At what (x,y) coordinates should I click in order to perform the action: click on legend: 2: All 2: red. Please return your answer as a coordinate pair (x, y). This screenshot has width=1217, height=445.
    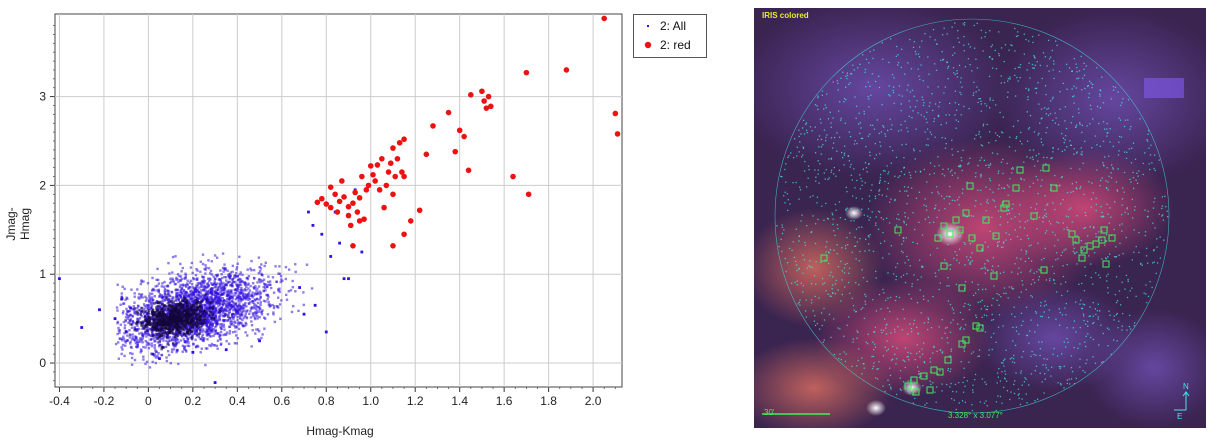
    Looking at the image, I should click on (670, 36).